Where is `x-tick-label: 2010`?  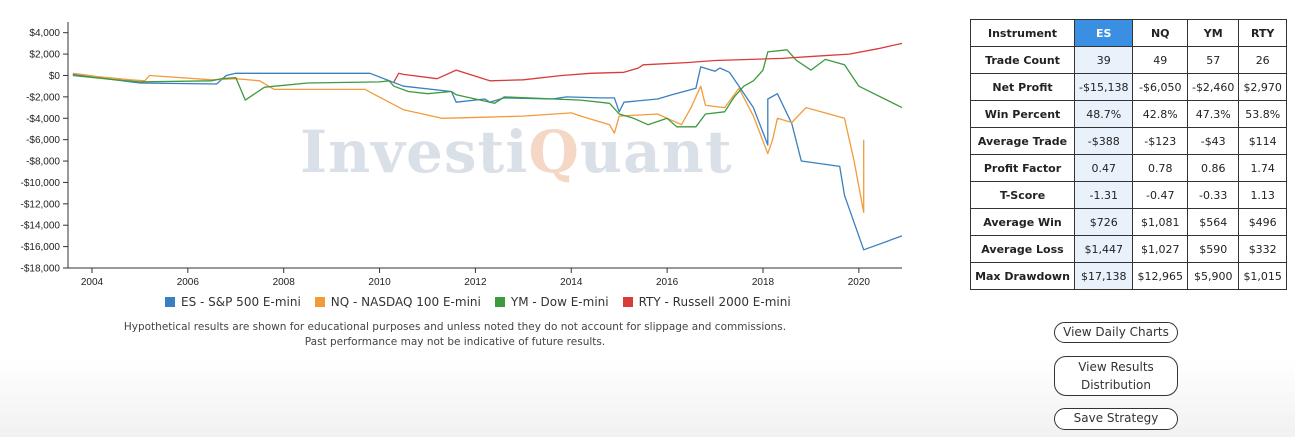 x-tick-label: 2010 is located at coordinates (379, 282).